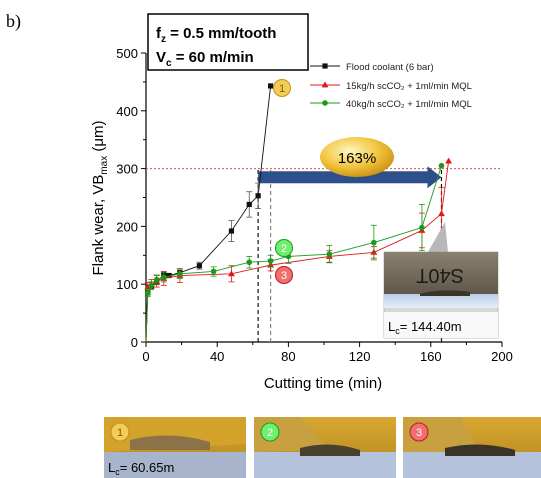 The height and width of the screenshot is (478, 541). What do you see at coordinates (217, 356) in the screenshot?
I see `x-tick-label: 40` at bounding box center [217, 356].